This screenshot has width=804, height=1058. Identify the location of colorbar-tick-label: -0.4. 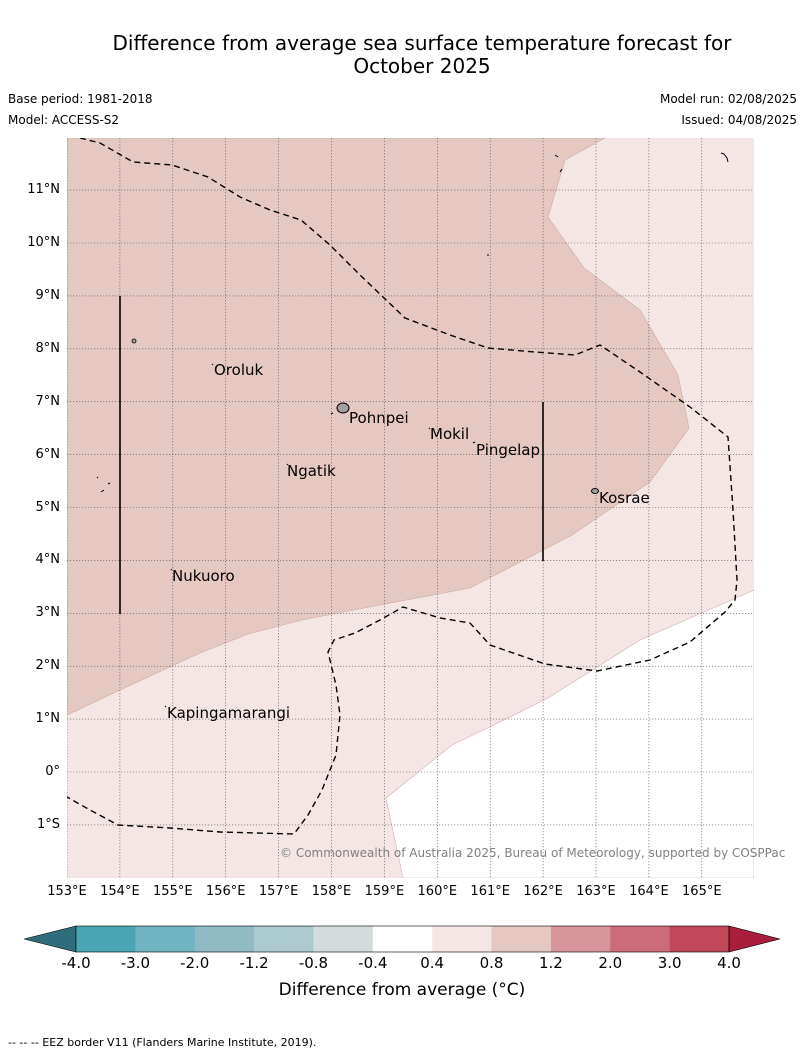
(373, 963).